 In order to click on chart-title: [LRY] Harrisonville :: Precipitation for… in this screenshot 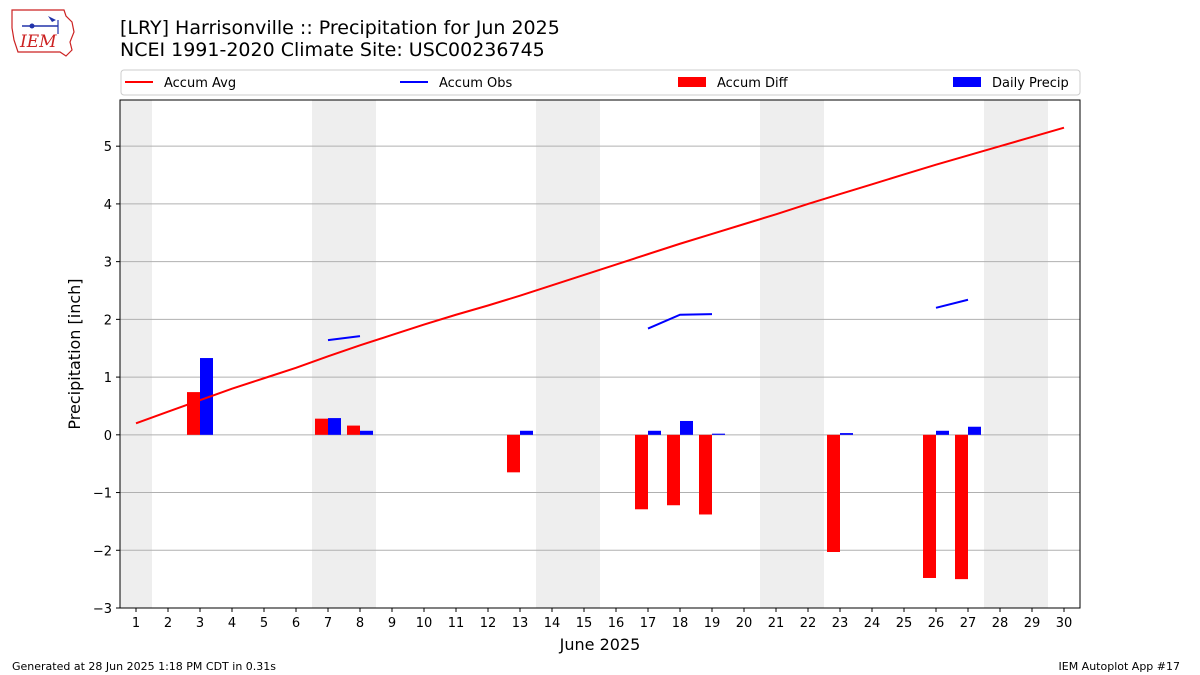, I will do `click(340, 28)`.